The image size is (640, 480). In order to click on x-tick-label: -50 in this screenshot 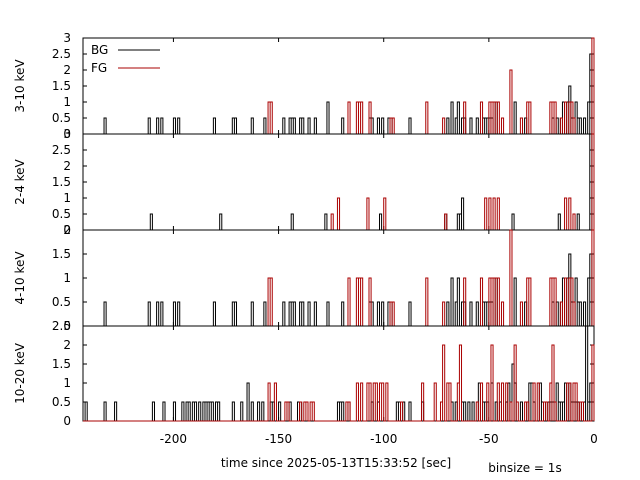, I will do `click(489, 439)`.